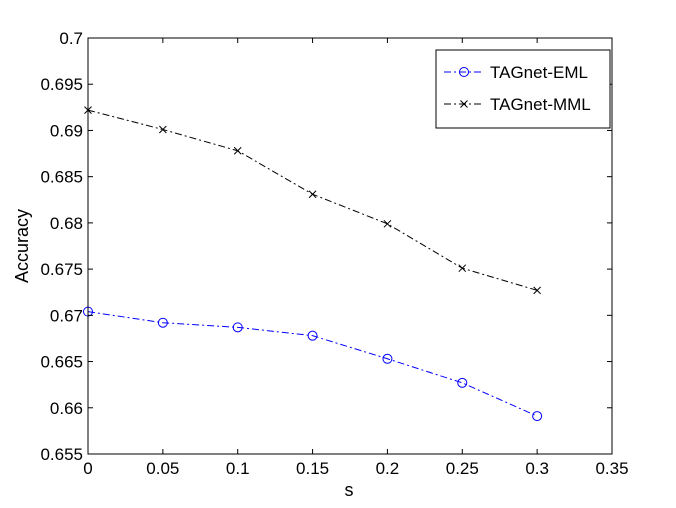 This screenshot has height=508, width=676. I want to click on legend: TAGnet-EML TAGnet-MML, so click(523, 89).